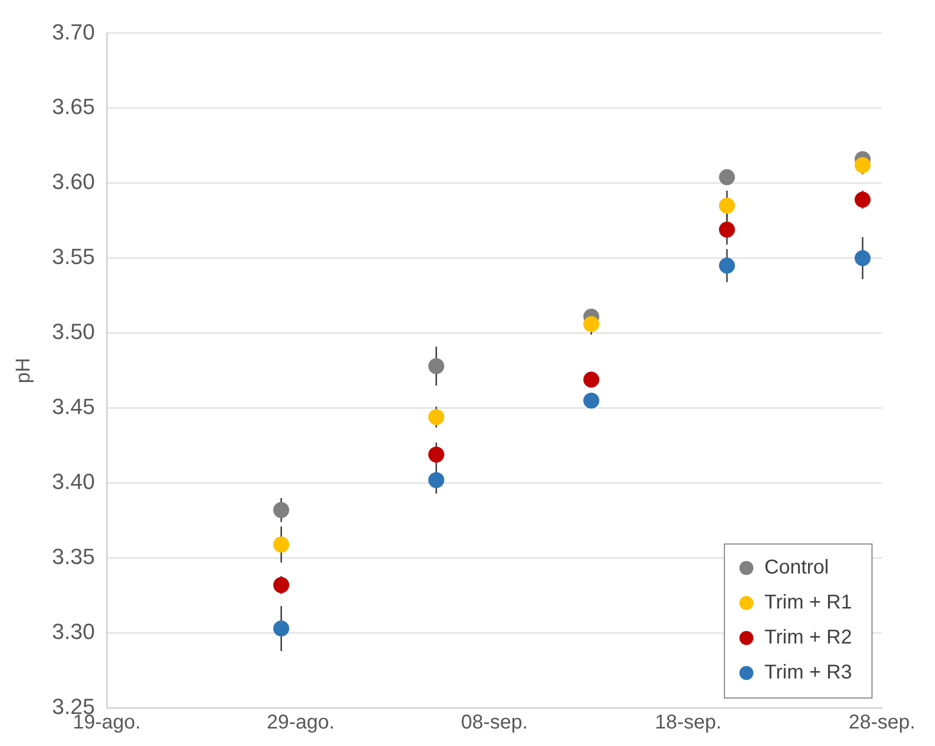 This screenshot has height=746, width=935. Describe the element at coordinates (73, 31) in the screenshot. I see `y-tick-label: 3.70` at that location.